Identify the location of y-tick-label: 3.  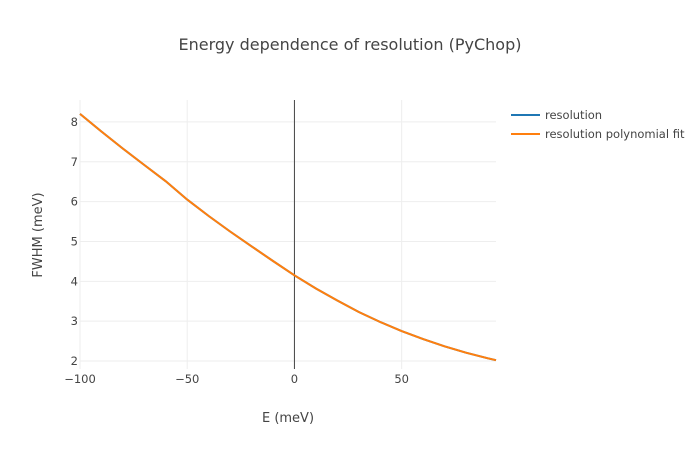
(74, 321).